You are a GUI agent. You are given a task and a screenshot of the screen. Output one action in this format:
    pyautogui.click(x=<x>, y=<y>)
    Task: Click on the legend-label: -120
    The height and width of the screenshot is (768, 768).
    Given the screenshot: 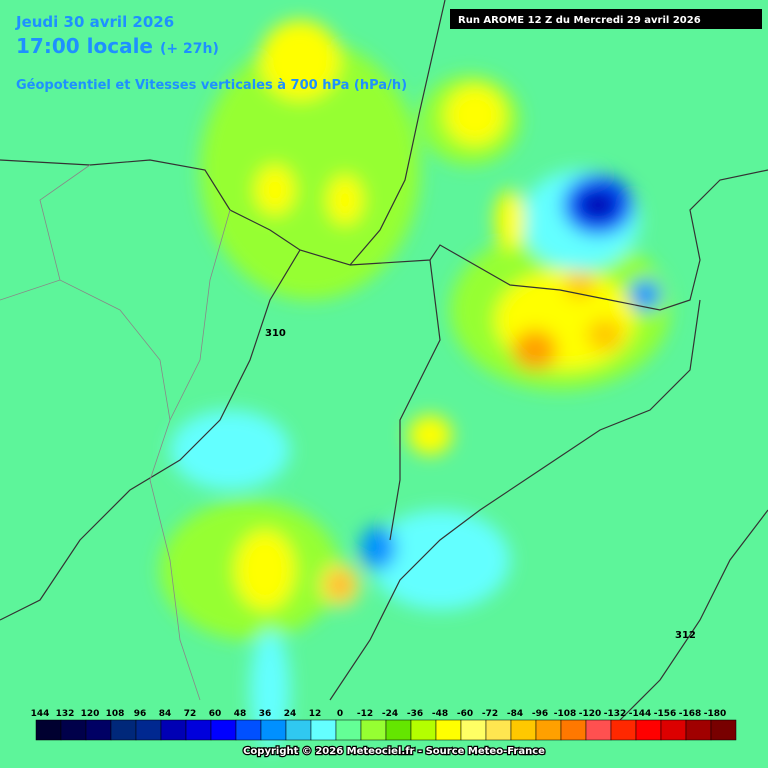 What is the action you would take?
    pyautogui.click(x=590, y=714)
    